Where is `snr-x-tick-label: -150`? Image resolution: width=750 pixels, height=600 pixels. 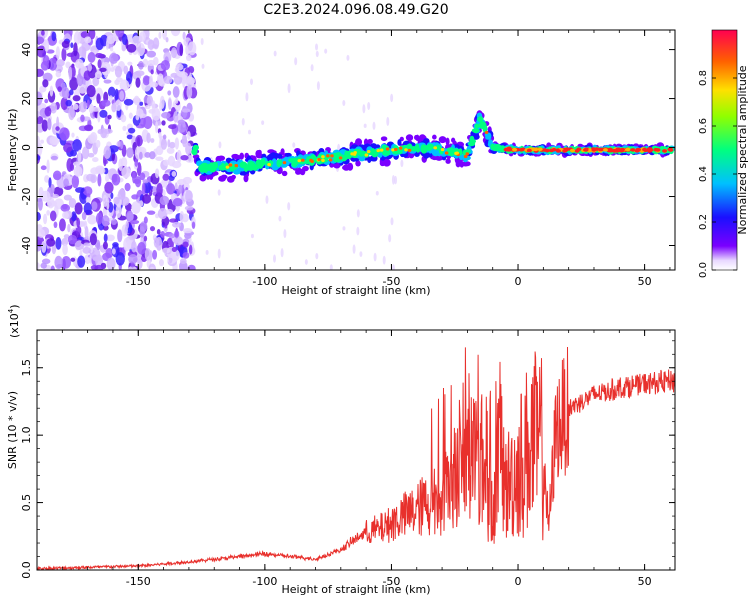
snr-x-tick-label: -150 is located at coordinates (138, 581).